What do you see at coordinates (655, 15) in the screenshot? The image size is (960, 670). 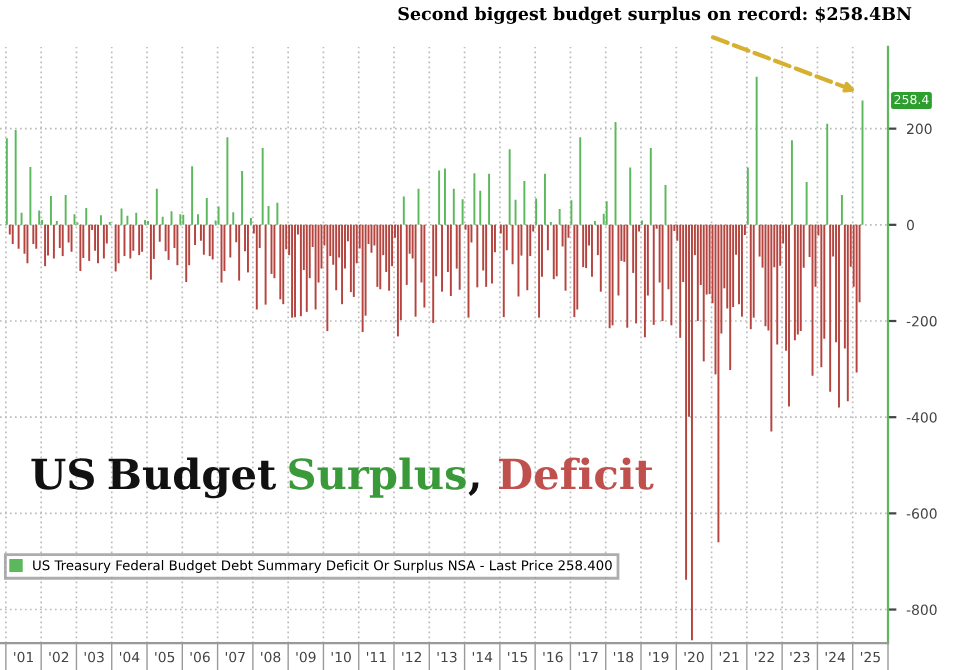 I see `annotation: Second biggest budget surplus on record: $258.4BN` at bounding box center [655, 15].